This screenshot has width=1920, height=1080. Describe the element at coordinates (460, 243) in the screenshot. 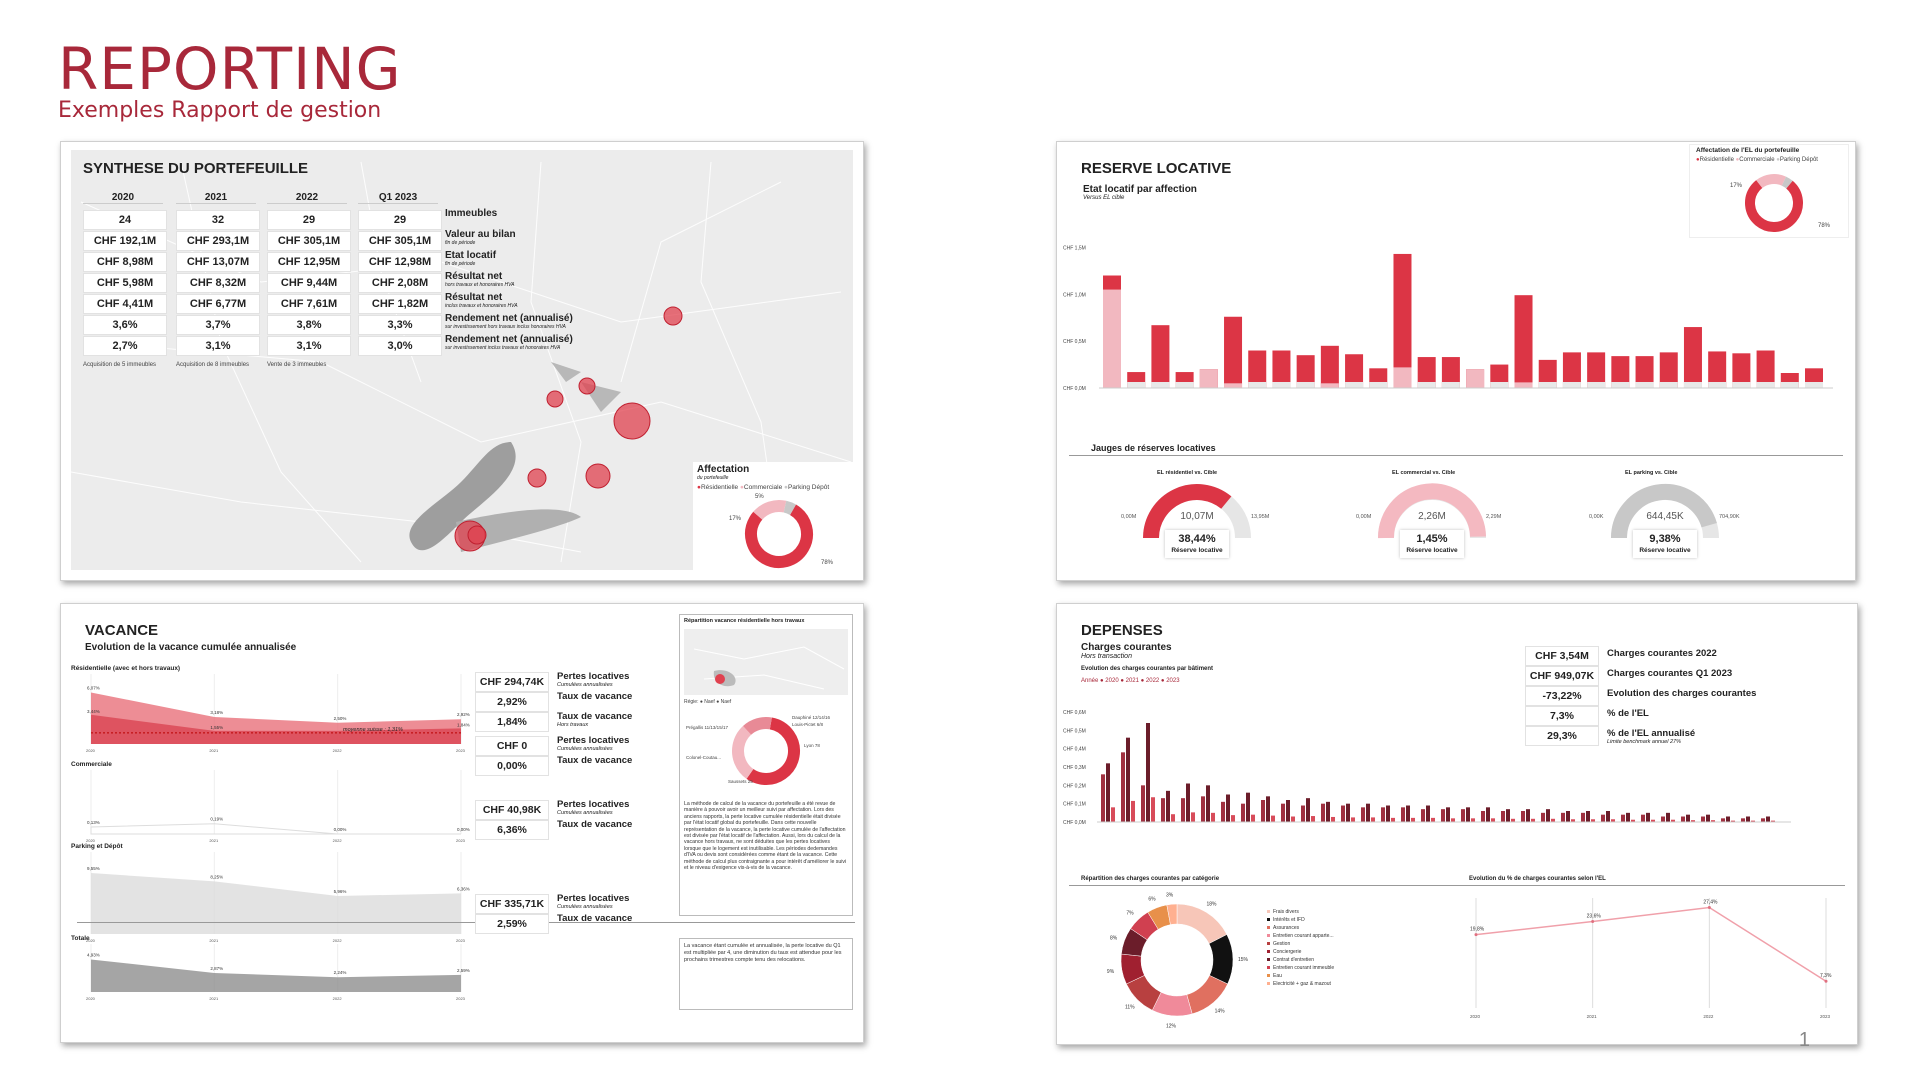

I see `row-label-sub: fin de période` at that location.